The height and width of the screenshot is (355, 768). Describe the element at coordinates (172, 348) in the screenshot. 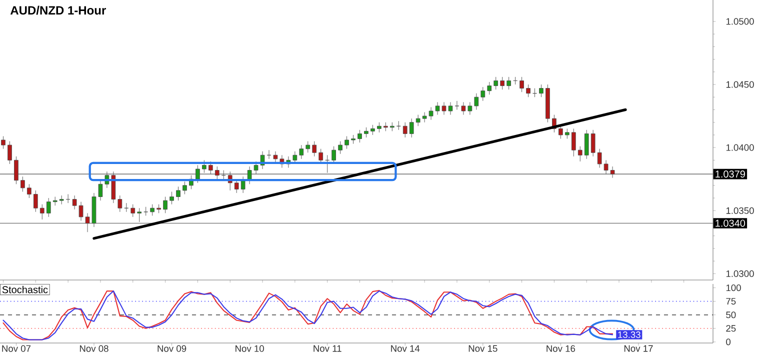

I see `x-tick-label: Nov 09` at that location.